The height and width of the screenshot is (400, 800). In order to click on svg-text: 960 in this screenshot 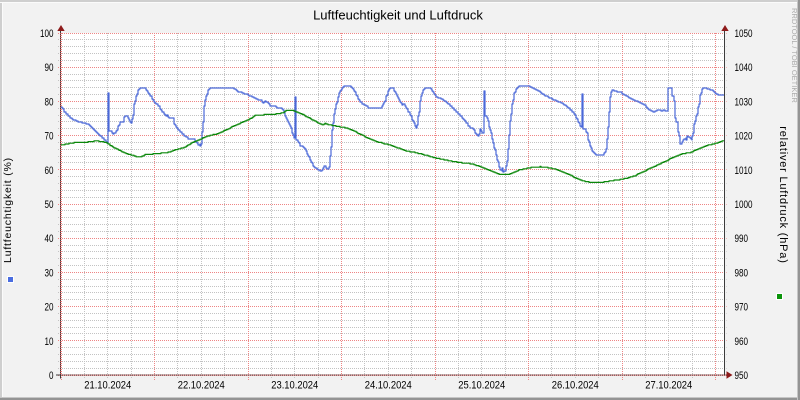, I will do `click(742, 342)`.